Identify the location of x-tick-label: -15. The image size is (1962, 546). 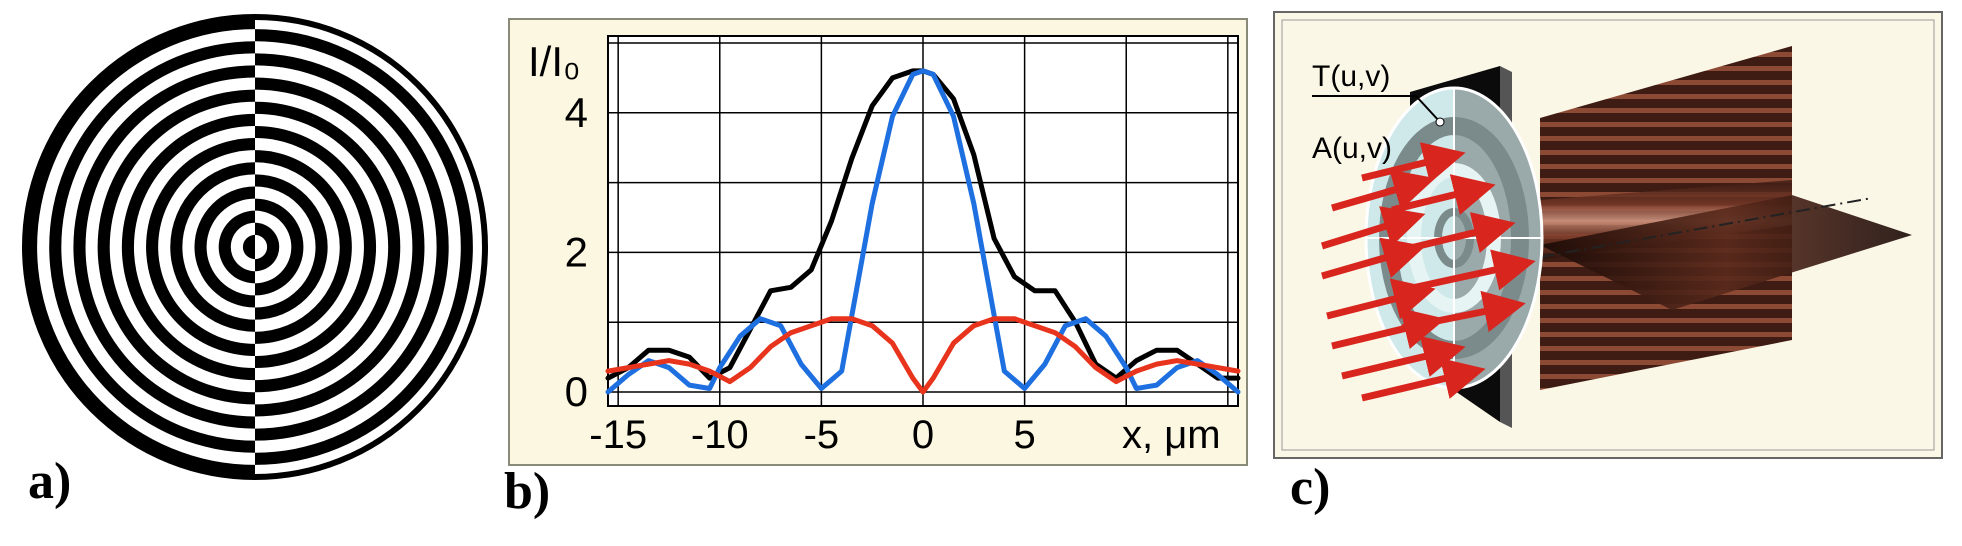
(618, 435).